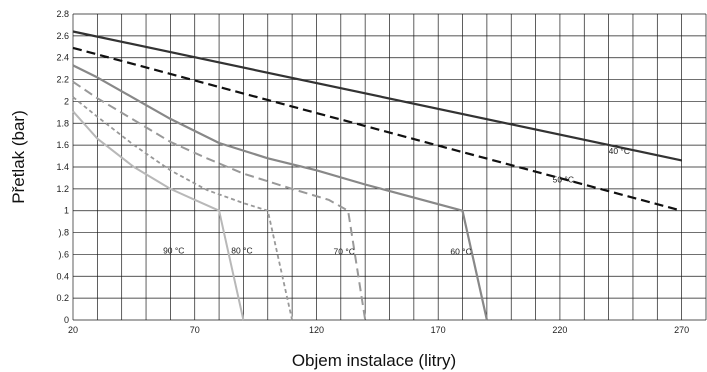 The height and width of the screenshot is (372, 707). I want to click on y-tick-label: 2.8, so click(62, 14).